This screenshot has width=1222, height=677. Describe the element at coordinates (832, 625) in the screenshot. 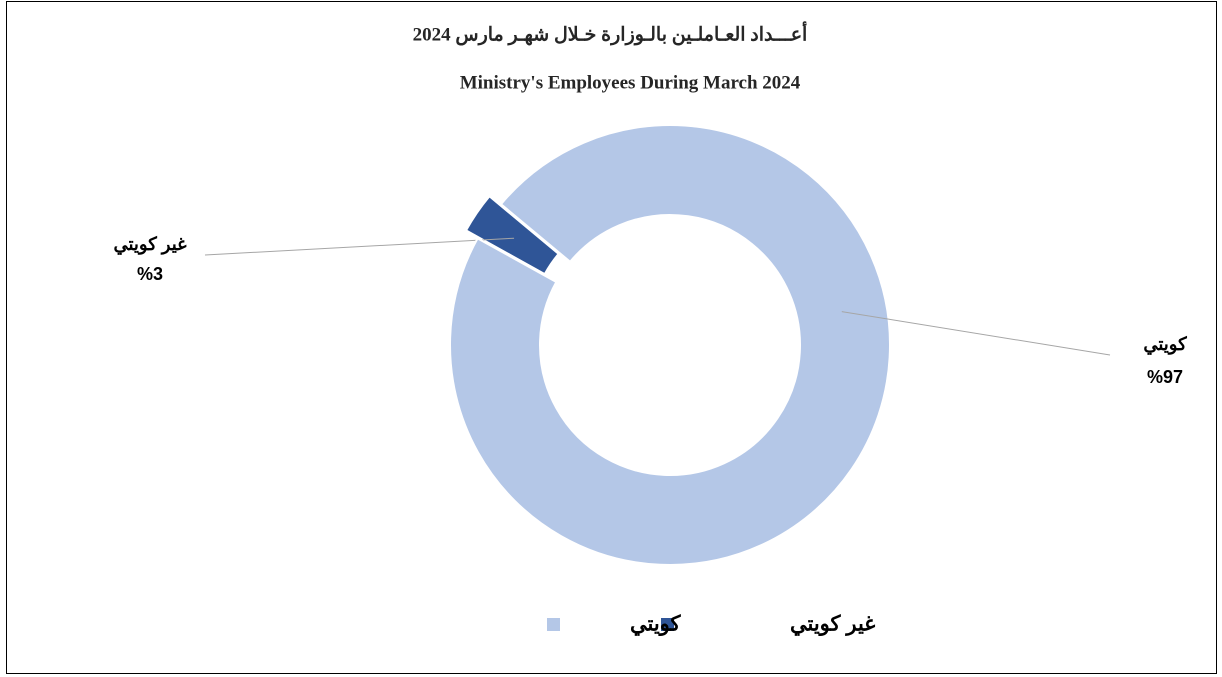

I see `legend-label: غير كويتي` at that location.